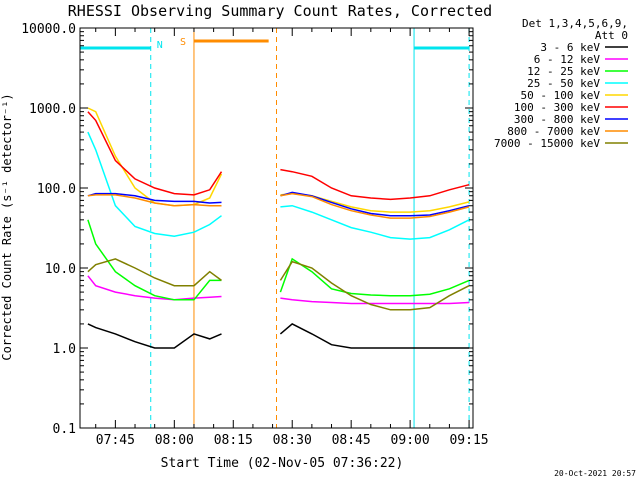  Describe the element at coordinates (7, 226) in the screenshot. I see `y-axis-label: Corrected Count Rate (s⁻¹ detector⁻¹)` at that location.